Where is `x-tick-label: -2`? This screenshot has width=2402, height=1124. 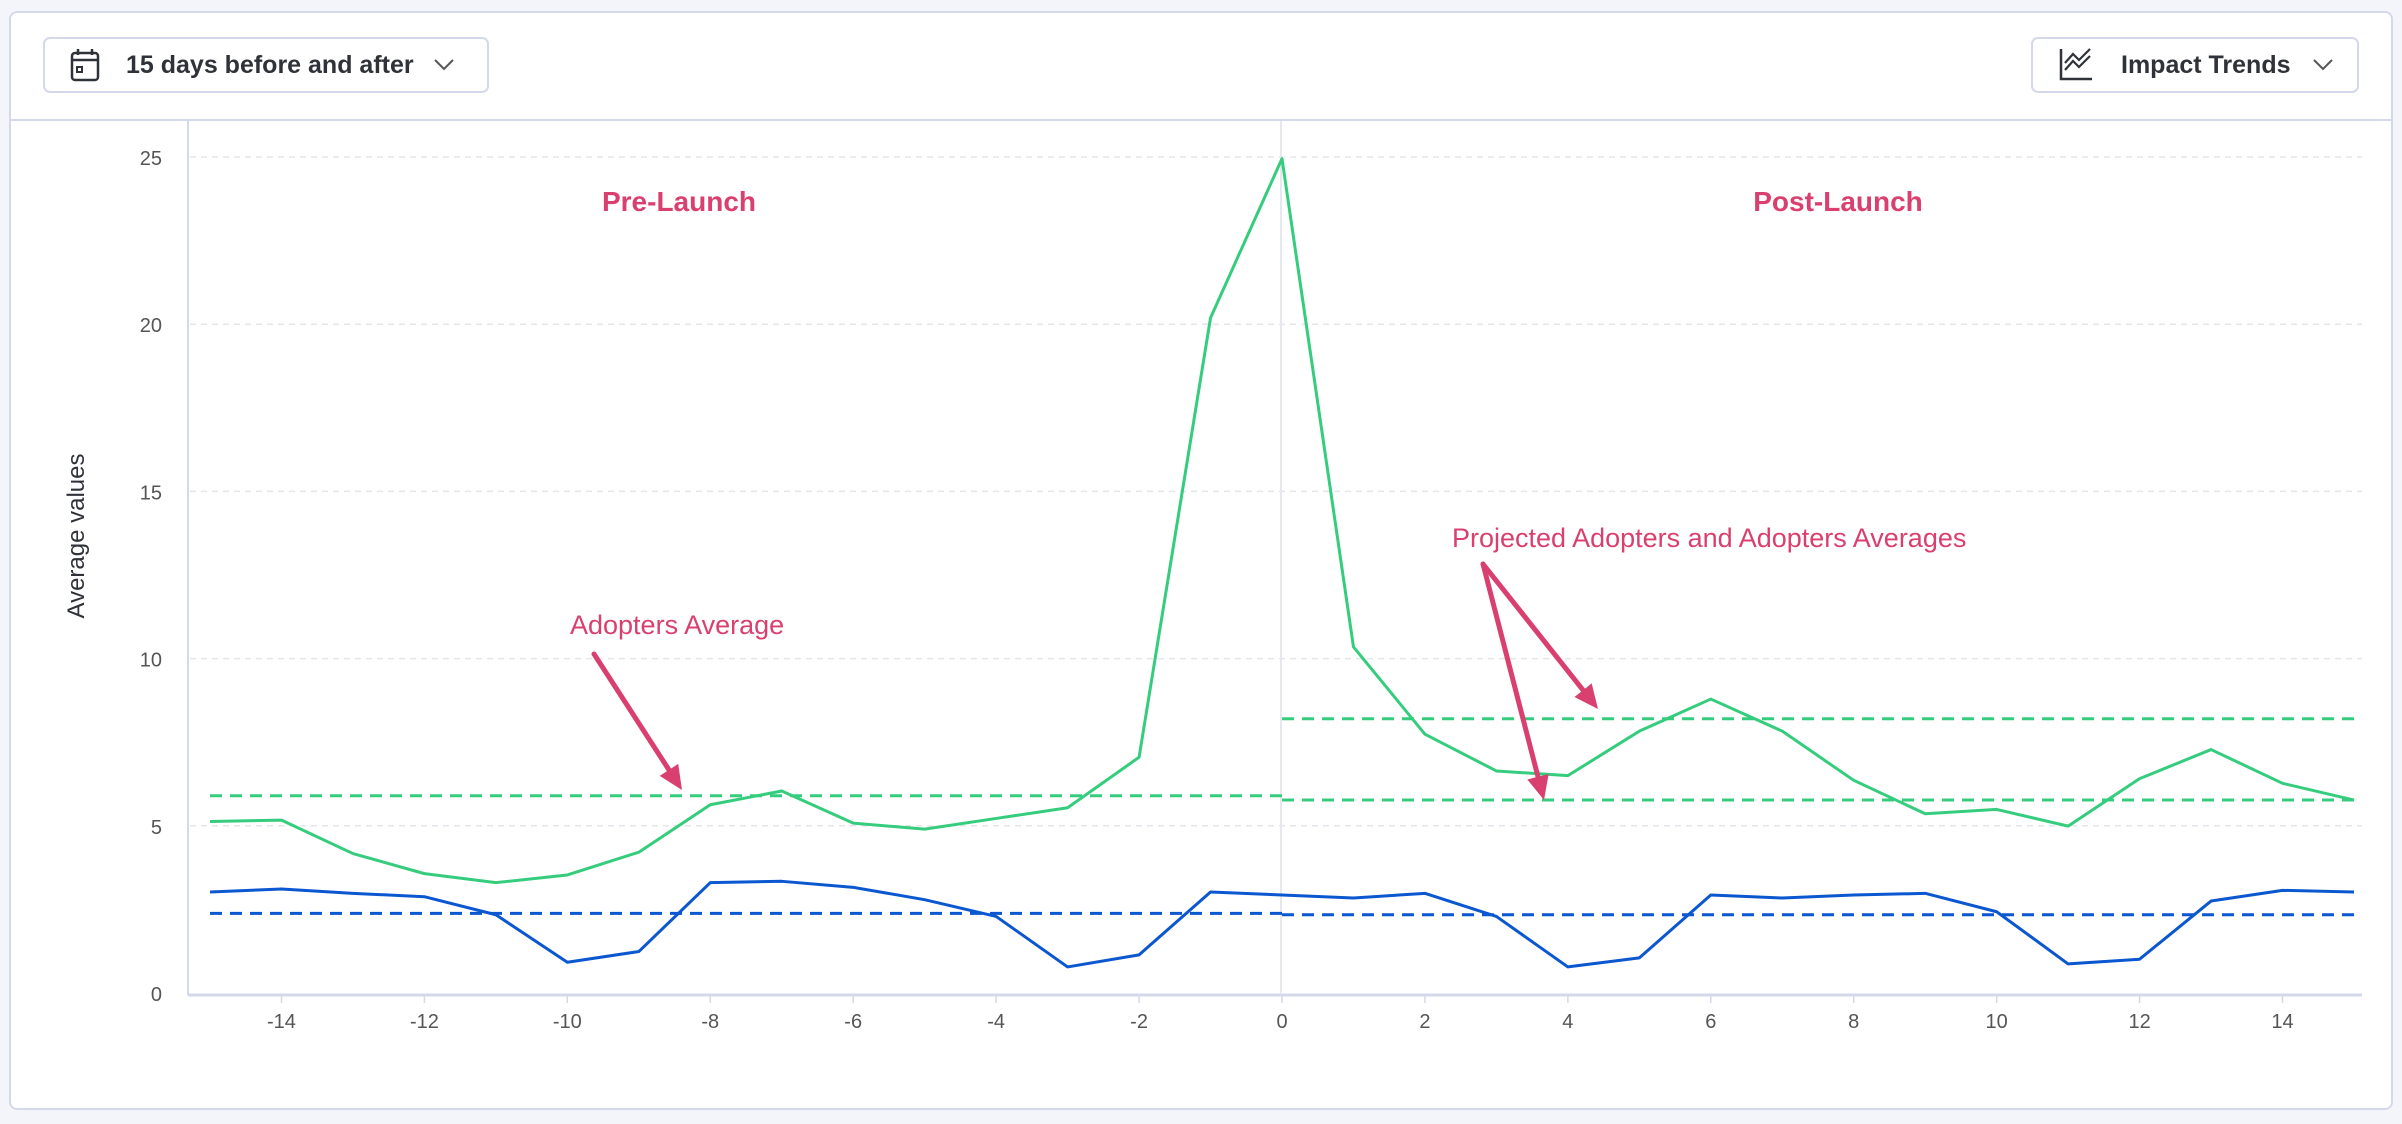 x-tick-label: -2 is located at coordinates (1139, 1022).